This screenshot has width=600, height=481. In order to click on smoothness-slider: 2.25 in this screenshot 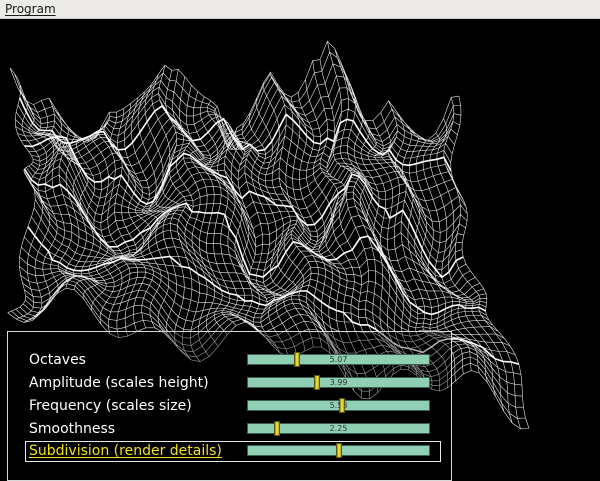, I will do `click(338, 428)`.